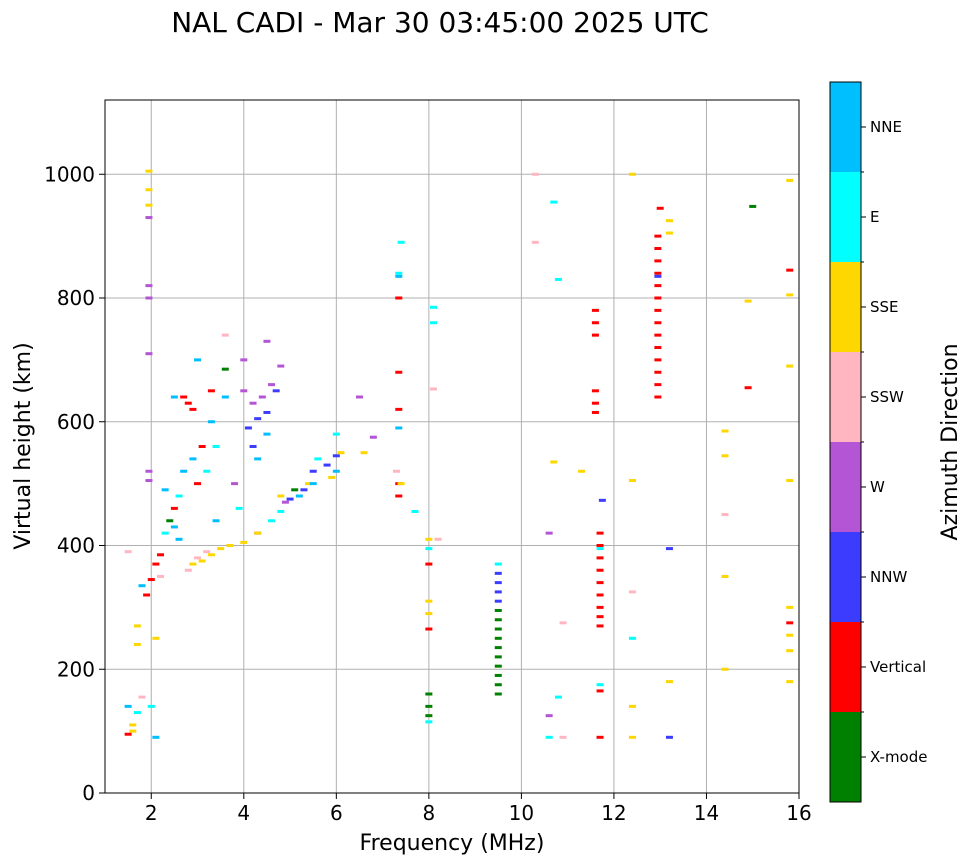  Describe the element at coordinates (950, 441) in the screenshot. I see `colorbar-label: Azimuth Direction` at that location.